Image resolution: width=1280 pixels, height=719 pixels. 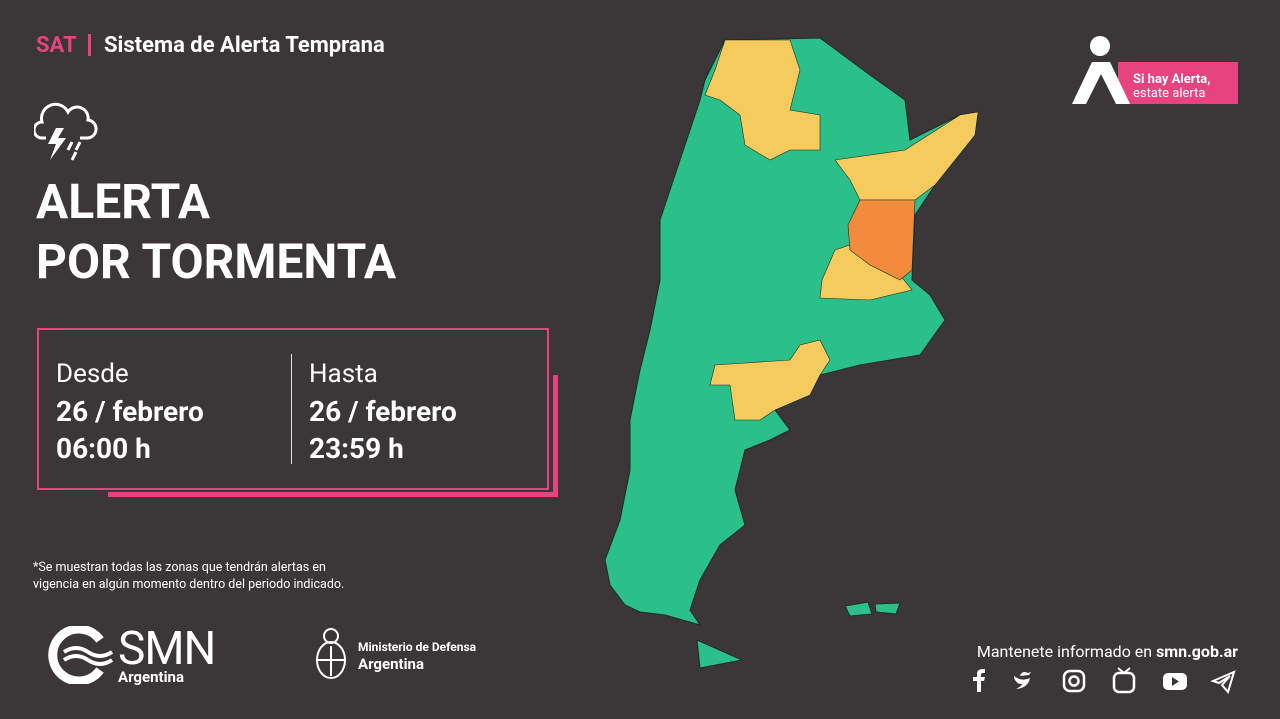 I want to click on alert-badge-icon, so click(x=1155, y=70).